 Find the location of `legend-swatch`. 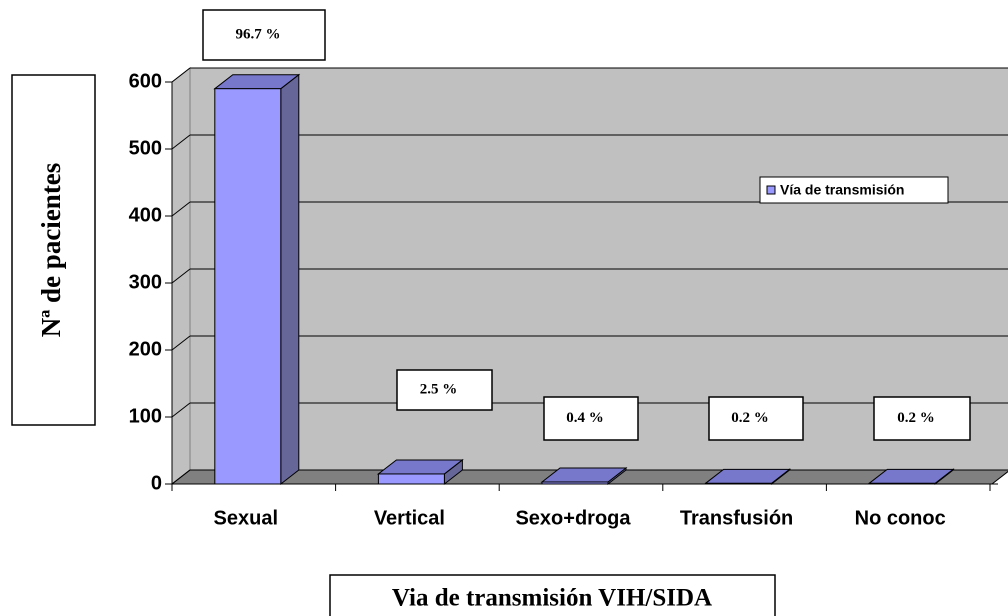

legend-swatch is located at coordinates (771, 190).